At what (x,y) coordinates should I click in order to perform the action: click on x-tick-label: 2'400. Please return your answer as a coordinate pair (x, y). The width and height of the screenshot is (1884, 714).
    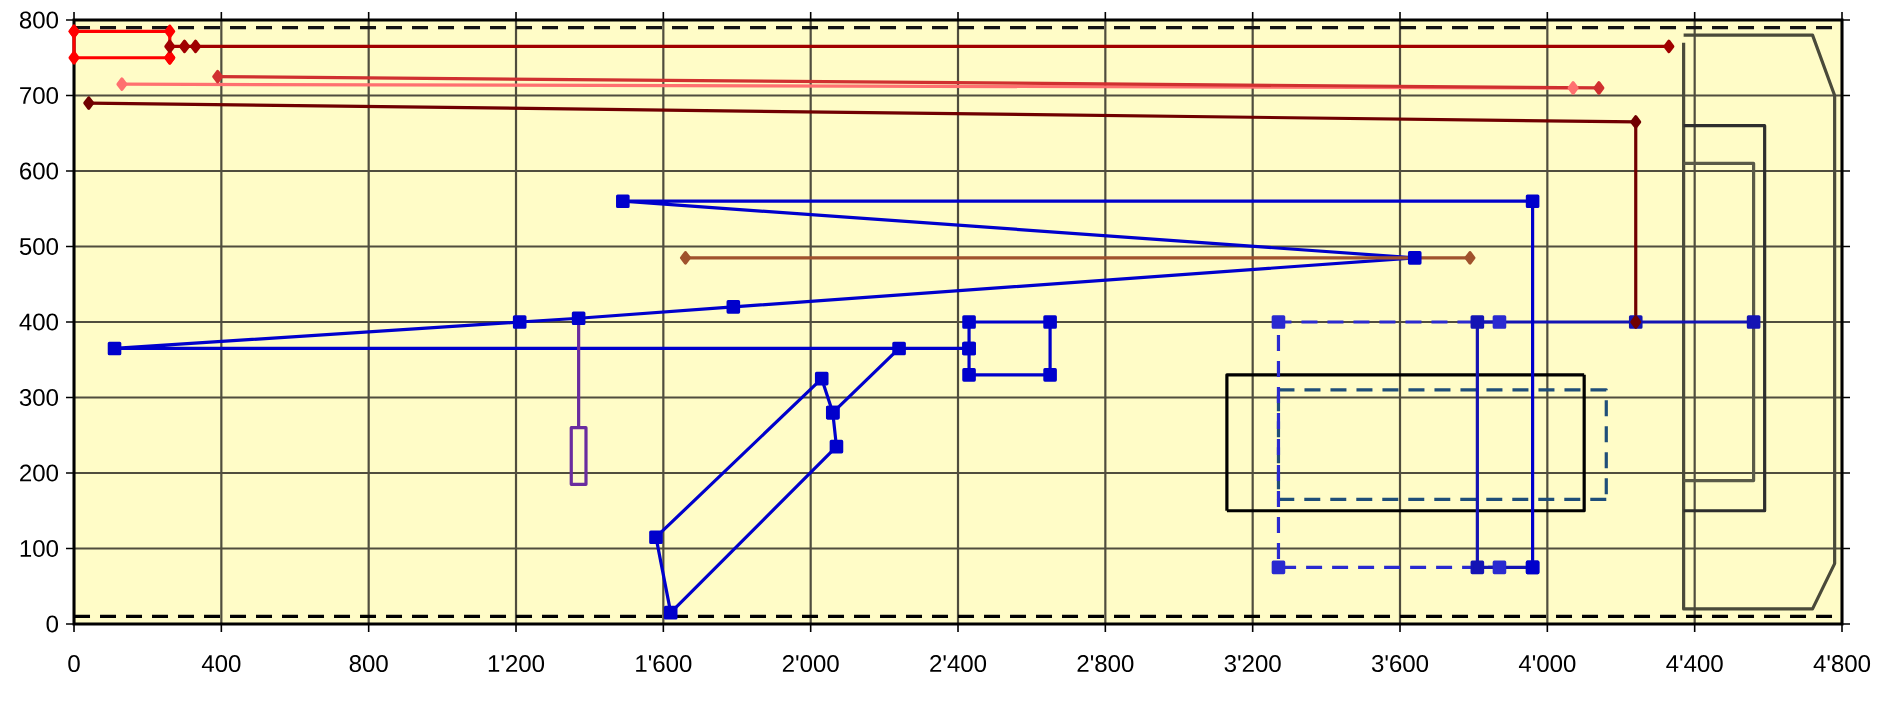
    Looking at the image, I should click on (958, 664).